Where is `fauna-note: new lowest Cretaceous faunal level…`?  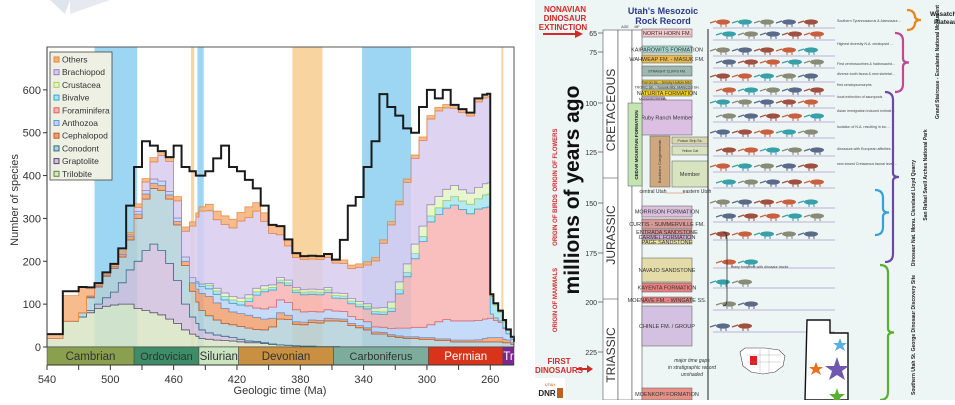 fauna-note: new lowest Cretaceous faunal level… is located at coordinates (867, 164).